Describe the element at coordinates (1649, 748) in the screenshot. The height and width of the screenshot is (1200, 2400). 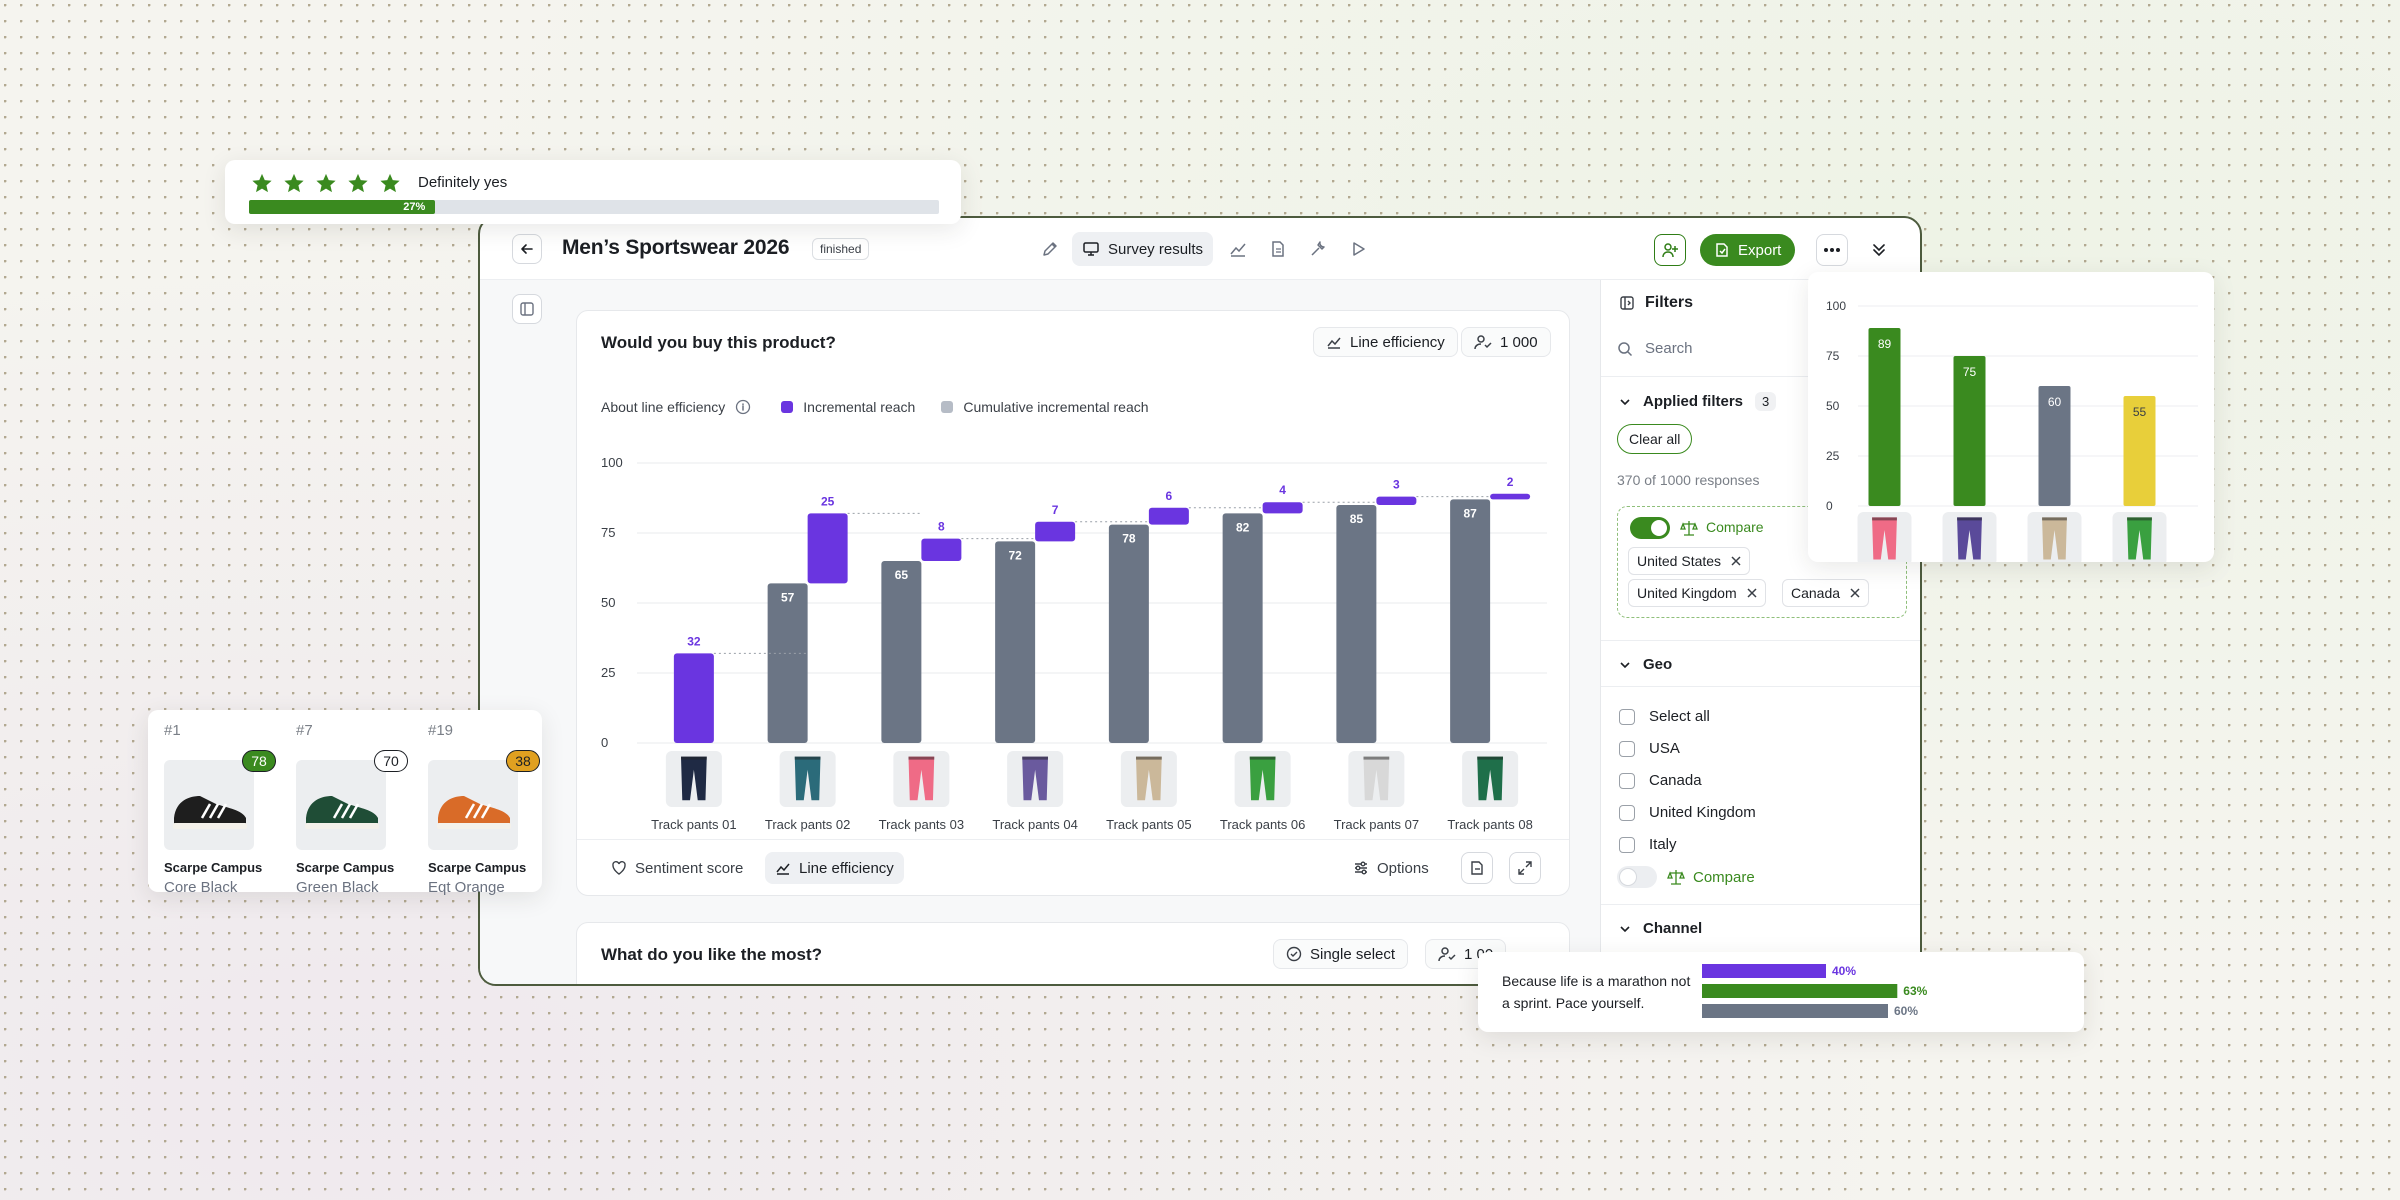
I see `geo-option-usa: USA` at that location.